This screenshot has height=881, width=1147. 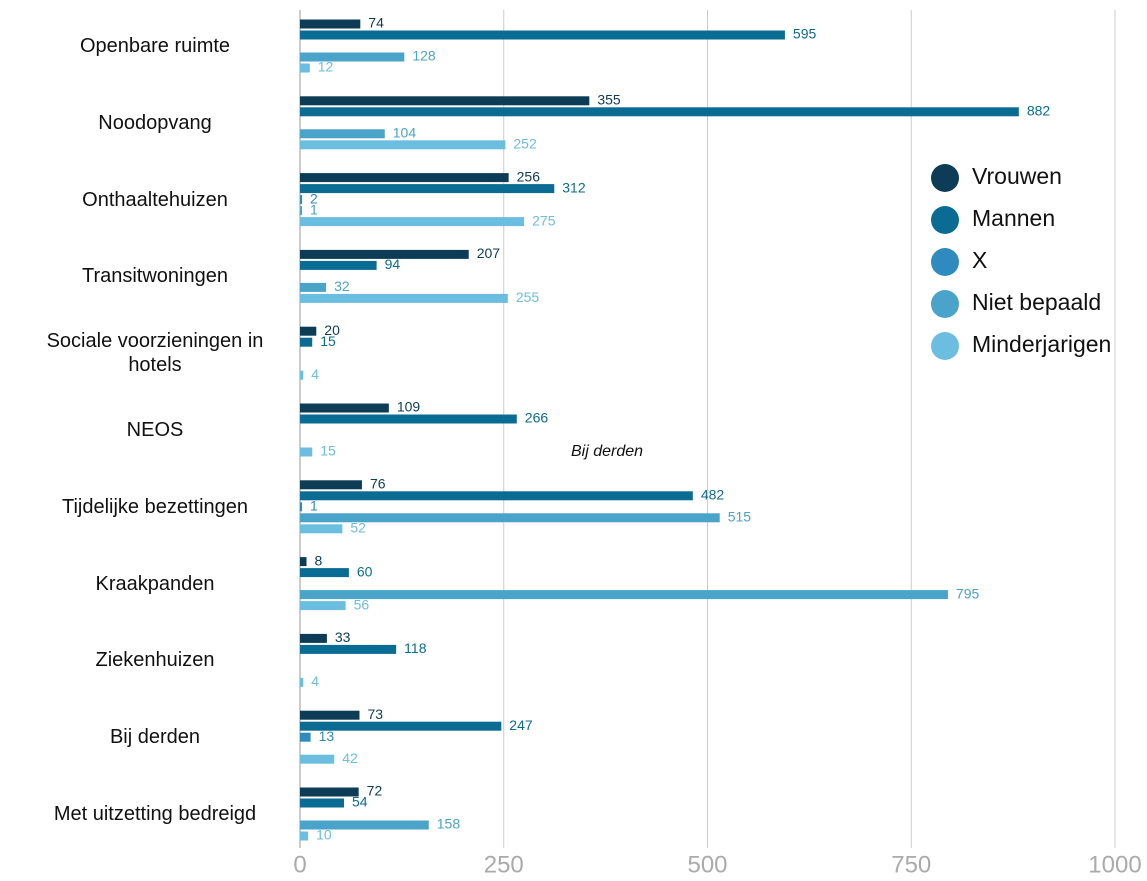 I want to click on category-label: Ziekenhuizen, so click(x=155, y=660).